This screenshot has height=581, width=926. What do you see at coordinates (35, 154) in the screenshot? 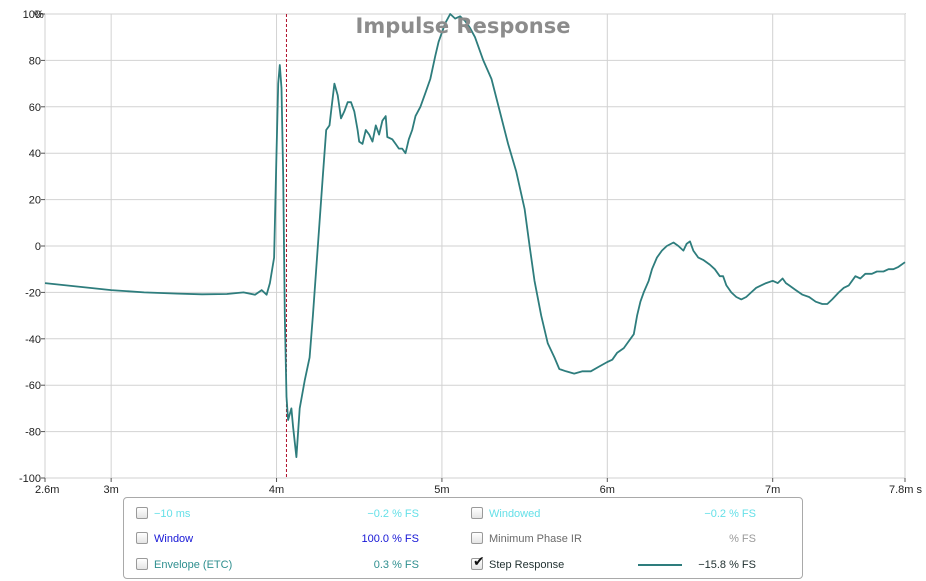
I see `y-tick-label: 40` at bounding box center [35, 154].